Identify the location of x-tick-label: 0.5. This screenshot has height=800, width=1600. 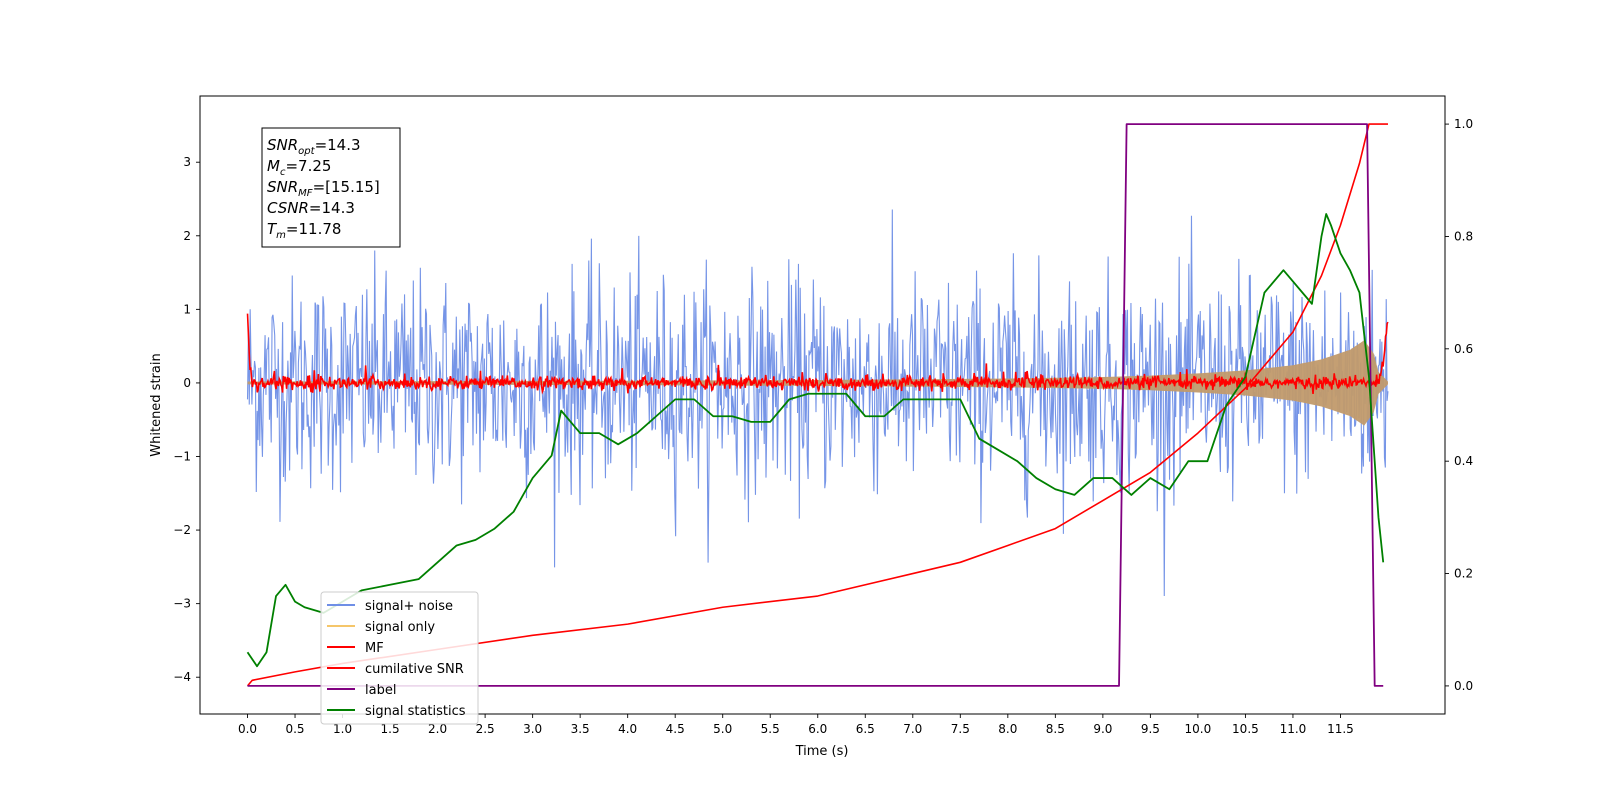
(294, 729).